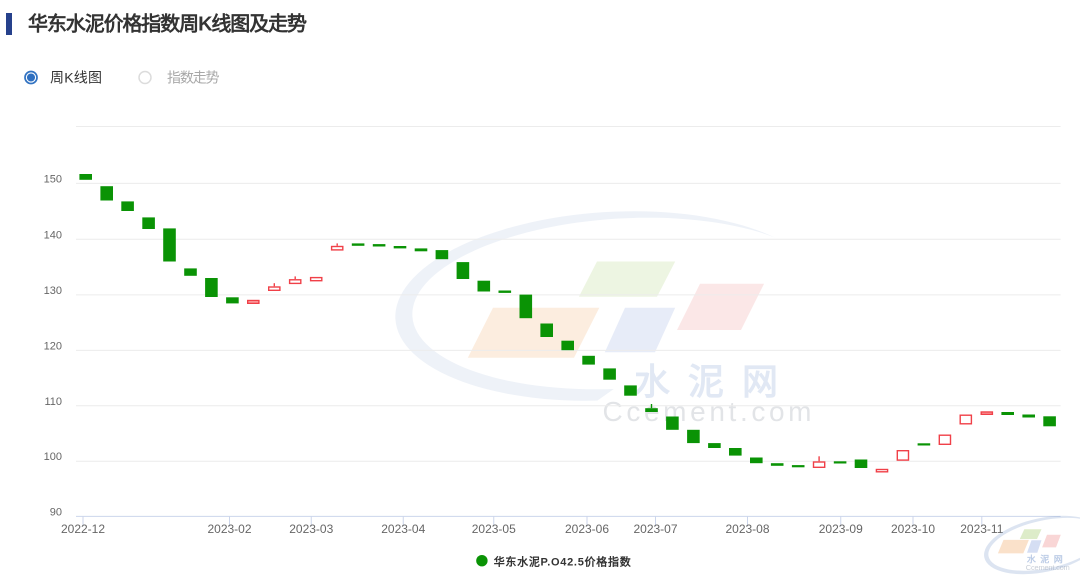 The width and height of the screenshot is (1080, 580). What do you see at coordinates (913, 529) in the screenshot?
I see `svg-text: 2023-10` at bounding box center [913, 529].